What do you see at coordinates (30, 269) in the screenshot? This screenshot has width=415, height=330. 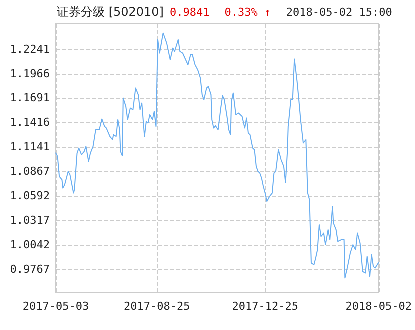 I see `y-tick-label: 0.9767` at bounding box center [30, 269].